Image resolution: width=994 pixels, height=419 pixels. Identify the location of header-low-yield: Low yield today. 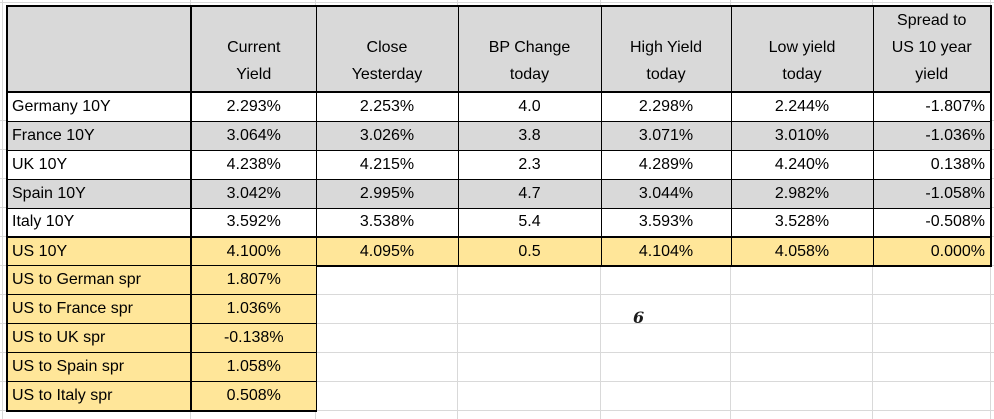
(802, 49).